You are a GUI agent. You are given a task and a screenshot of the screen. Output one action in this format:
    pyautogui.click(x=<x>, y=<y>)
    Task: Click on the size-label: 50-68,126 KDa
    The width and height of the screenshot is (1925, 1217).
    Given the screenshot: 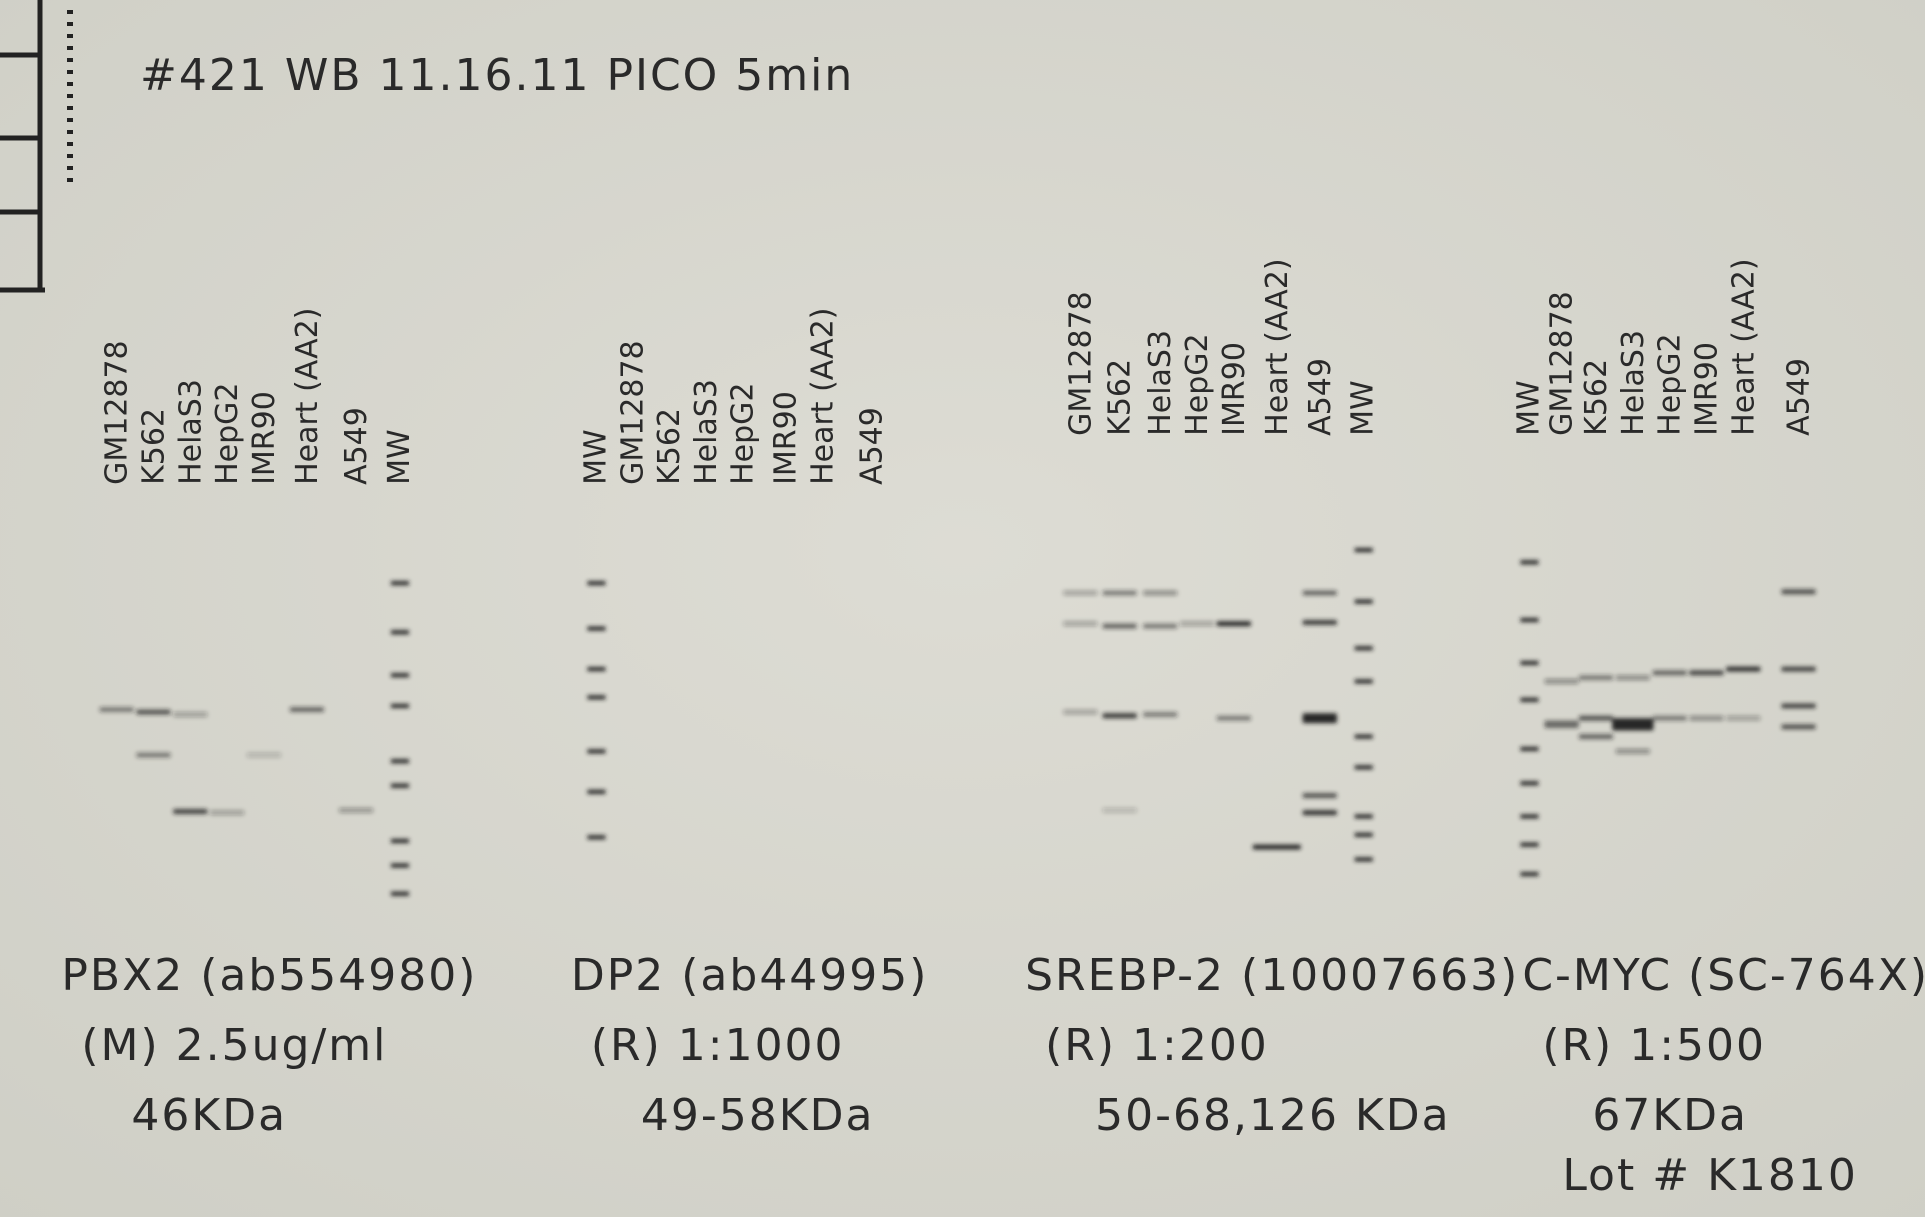 What is the action you would take?
    pyautogui.click(x=1273, y=1115)
    